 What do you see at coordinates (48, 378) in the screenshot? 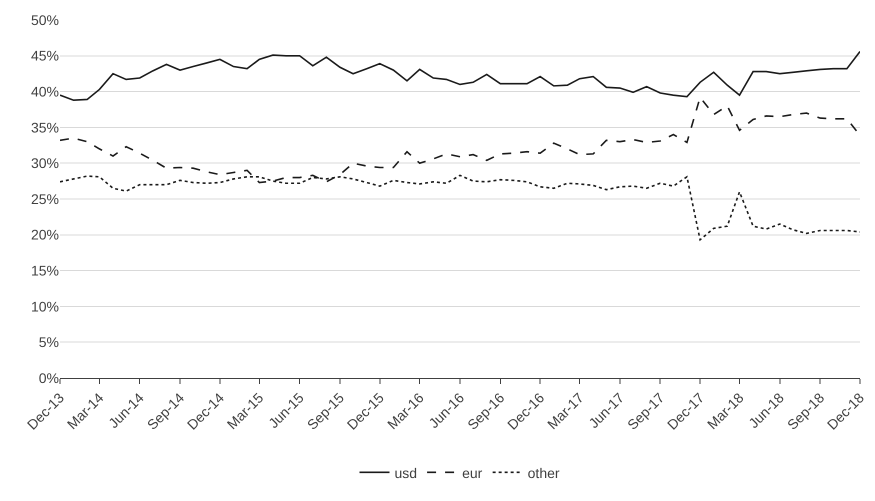
I see `y-tick-label: 0%` at bounding box center [48, 378].